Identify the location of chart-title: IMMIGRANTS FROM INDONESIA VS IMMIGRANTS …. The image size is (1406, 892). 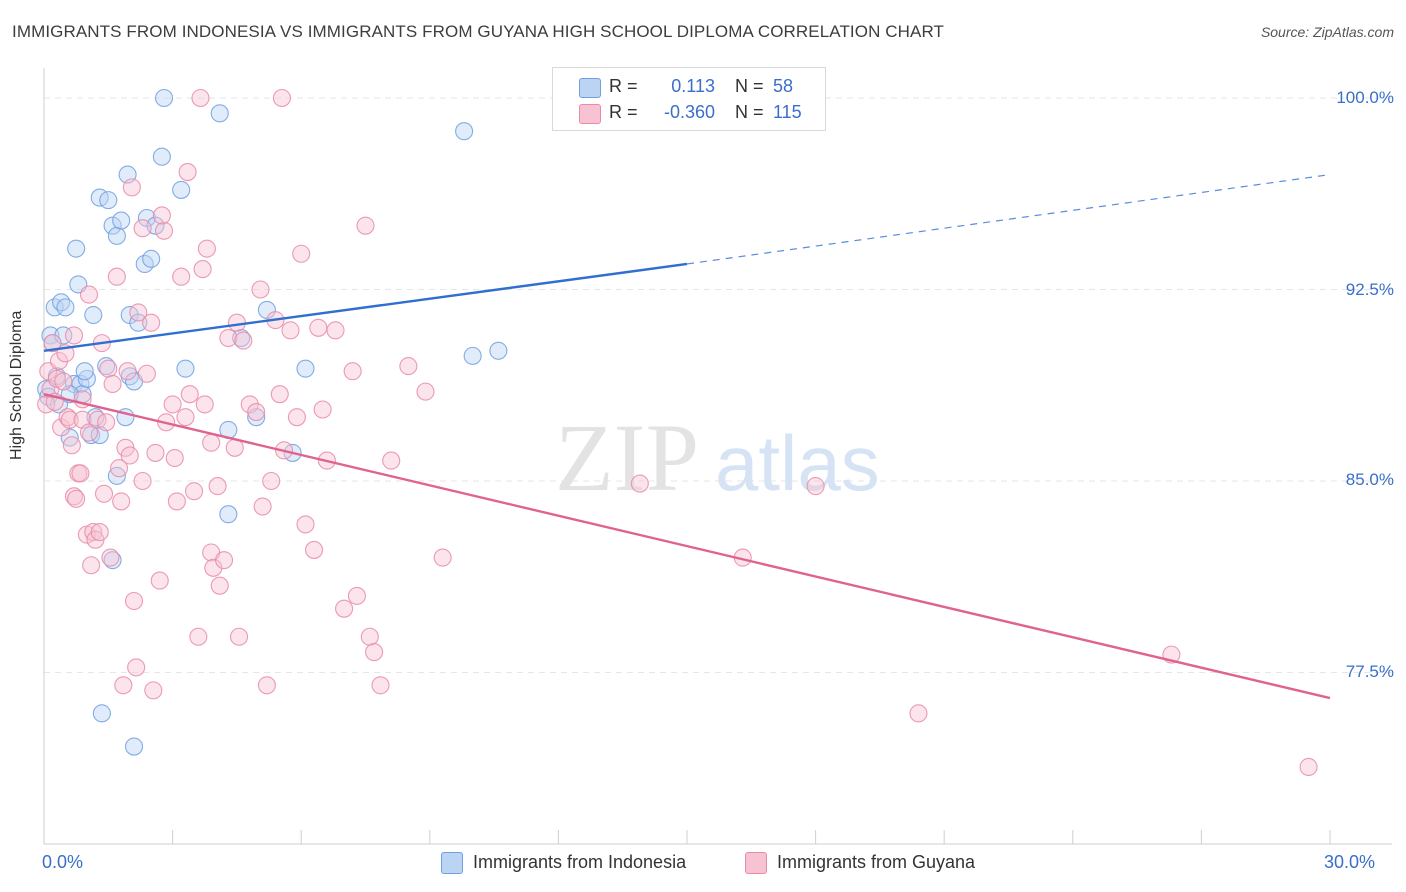
(478, 31).